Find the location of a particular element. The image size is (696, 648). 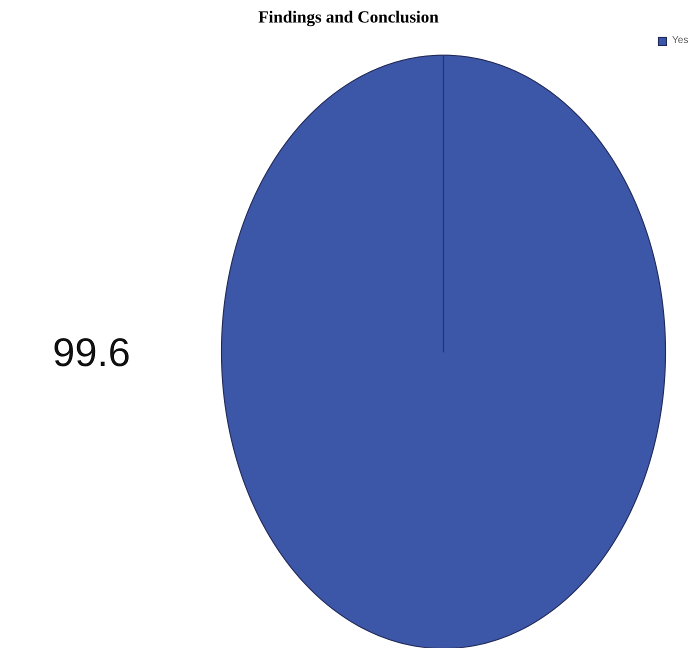

legend-label: Yes is located at coordinates (681, 40).